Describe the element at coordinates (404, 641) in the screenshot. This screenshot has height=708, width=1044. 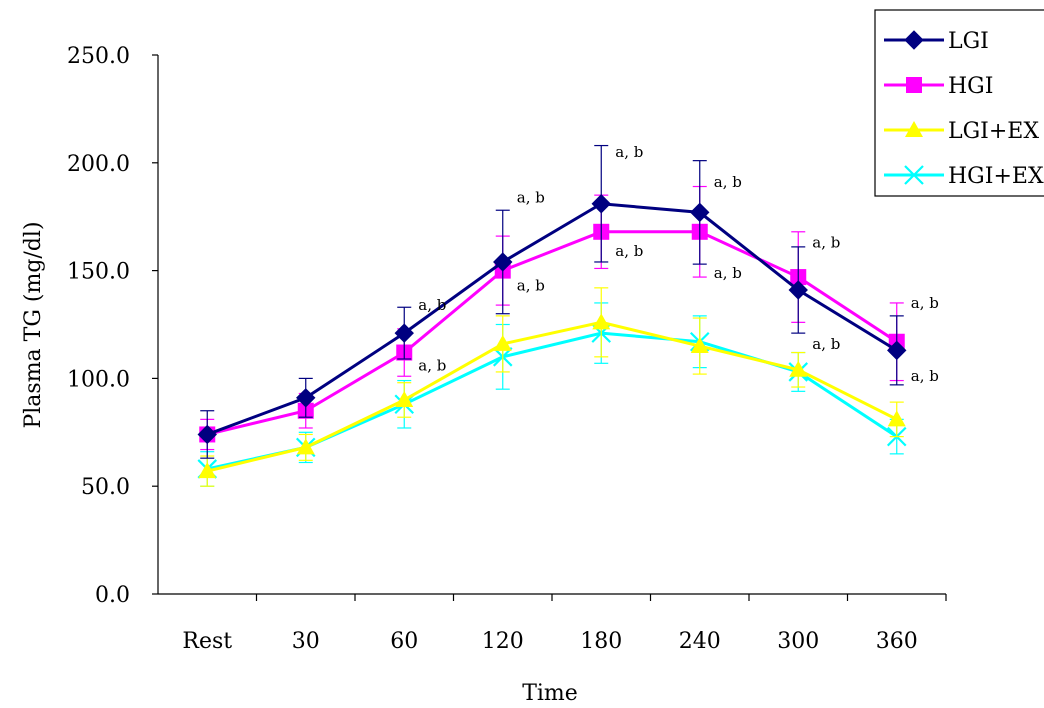
I see `x-tick-label: 60` at that location.